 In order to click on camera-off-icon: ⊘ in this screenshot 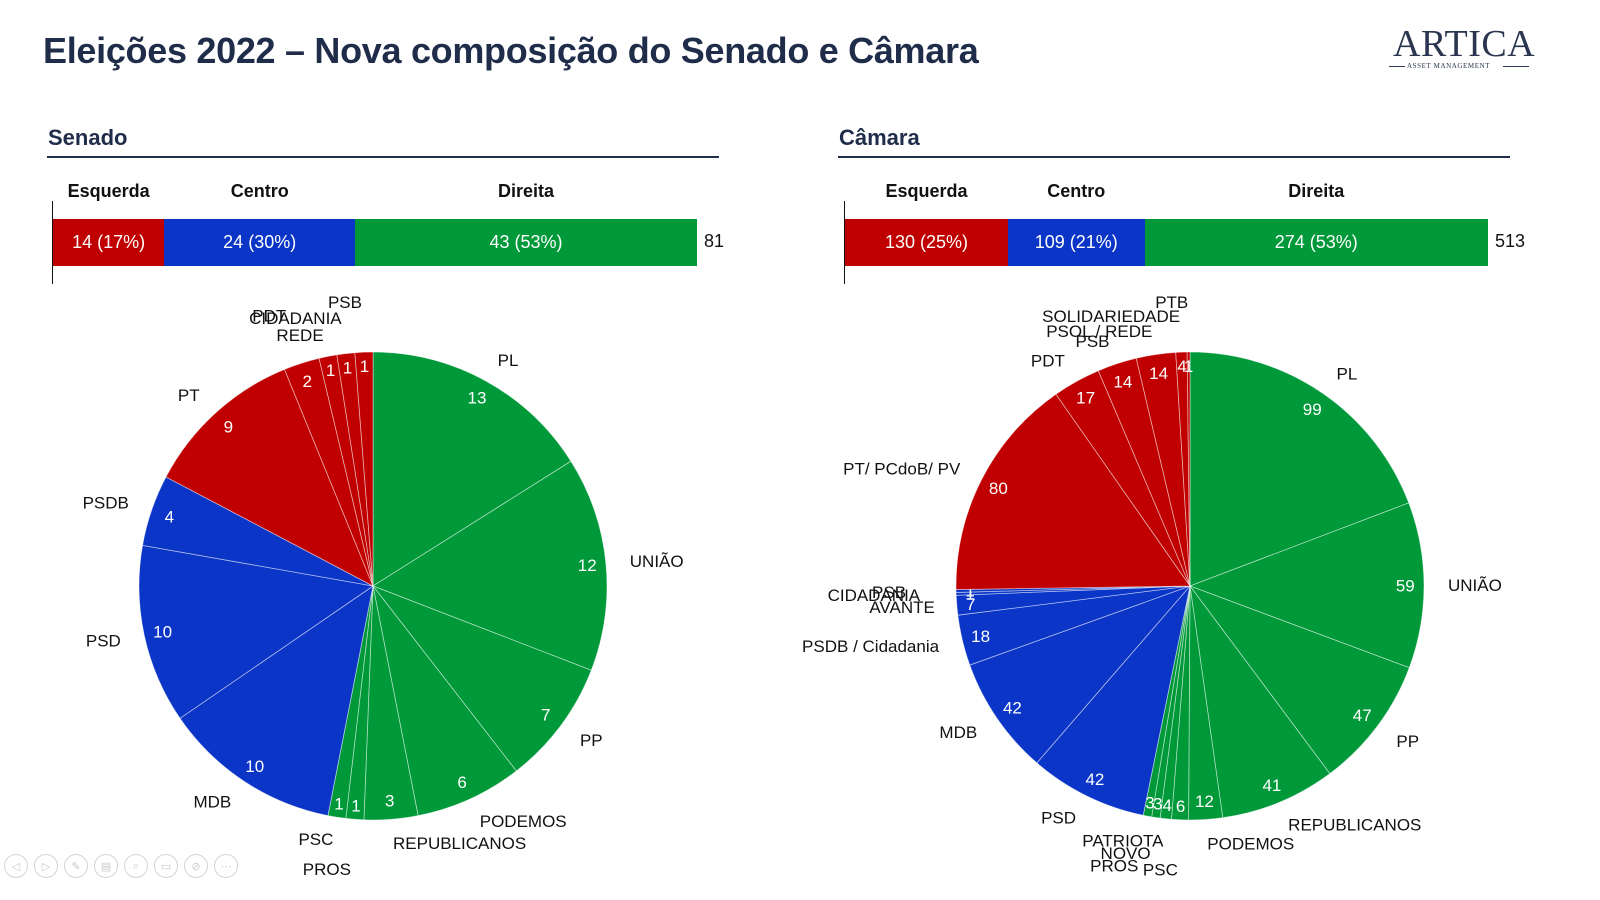, I will do `click(196, 866)`.